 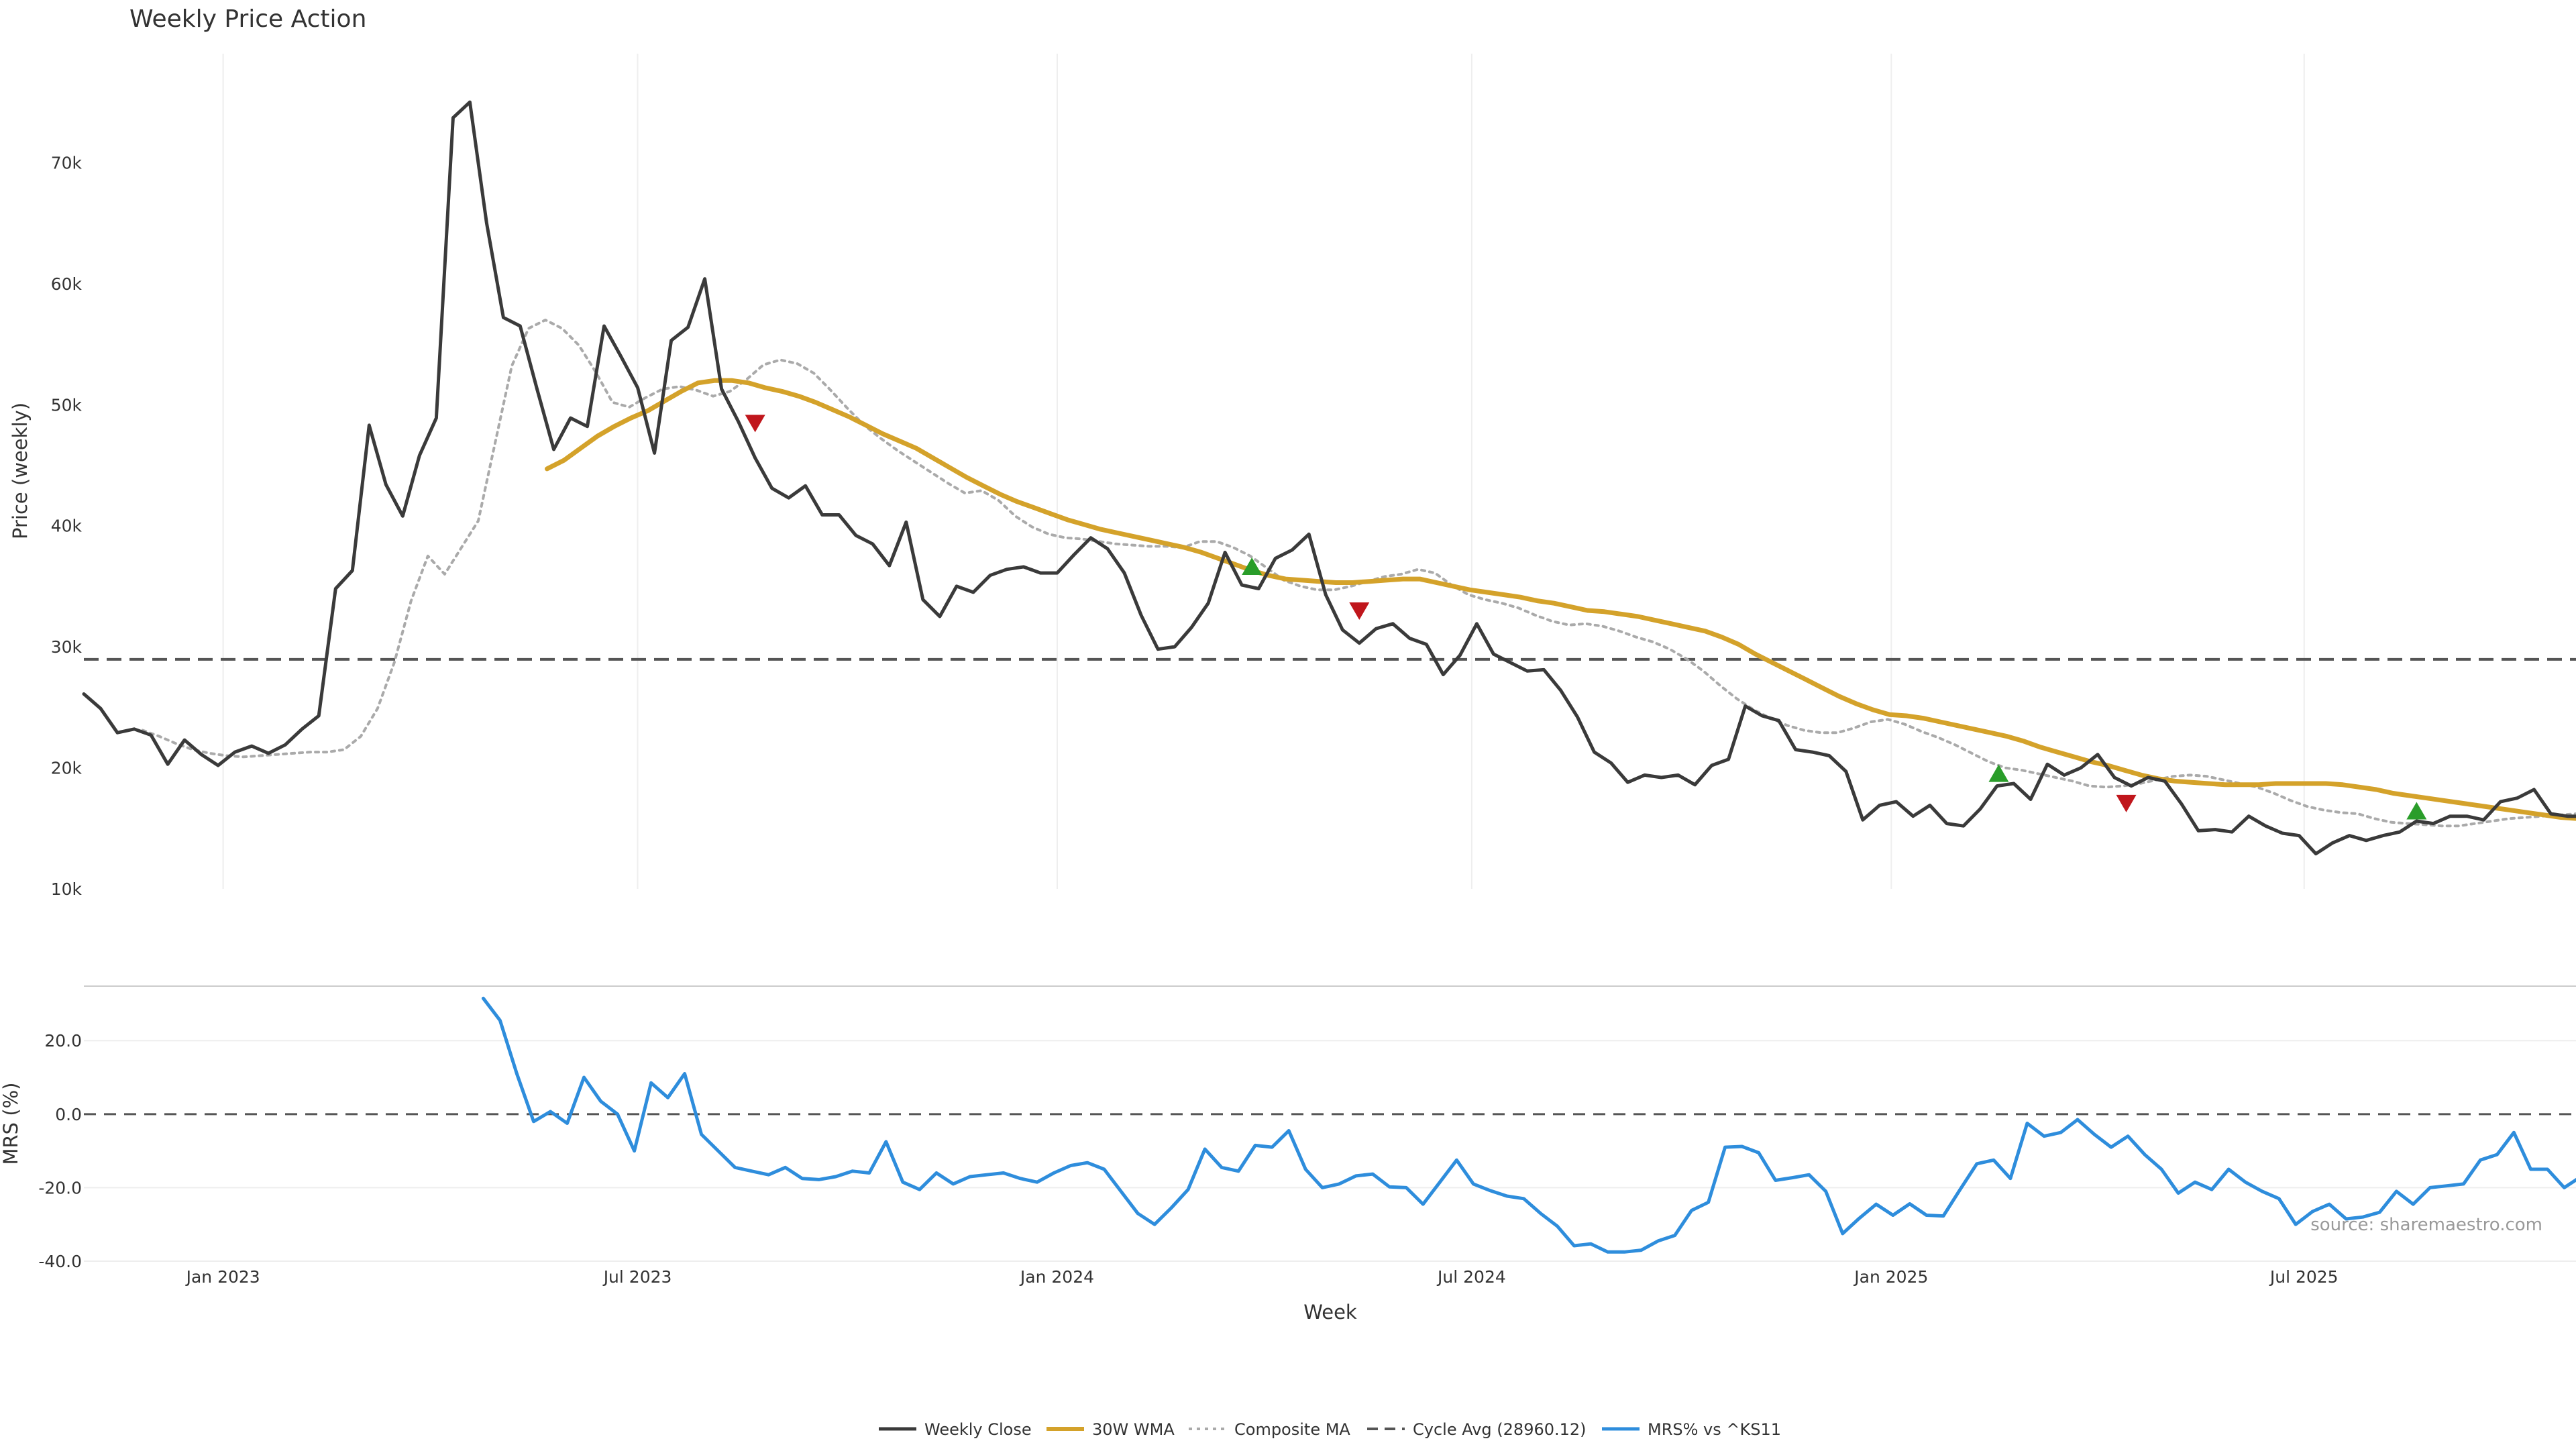 What do you see at coordinates (67, 405) in the screenshot?
I see `price-y-tick-label: 50k` at bounding box center [67, 405].